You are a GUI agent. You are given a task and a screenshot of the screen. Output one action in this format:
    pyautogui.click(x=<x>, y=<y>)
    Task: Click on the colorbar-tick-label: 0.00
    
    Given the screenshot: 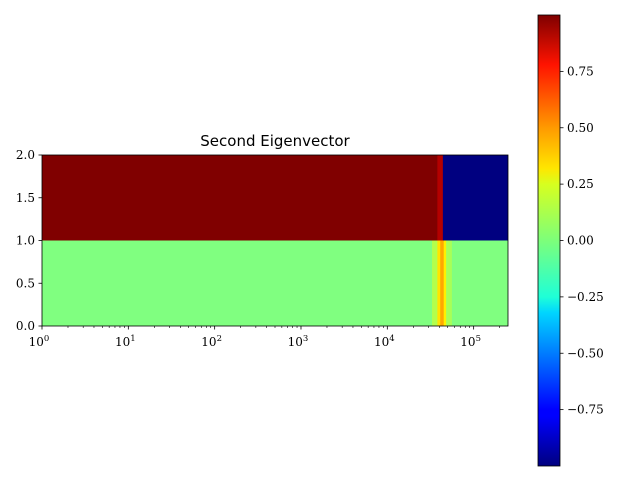 What is the action you would take?
    pyautogui.click(x=580, y=241)
    